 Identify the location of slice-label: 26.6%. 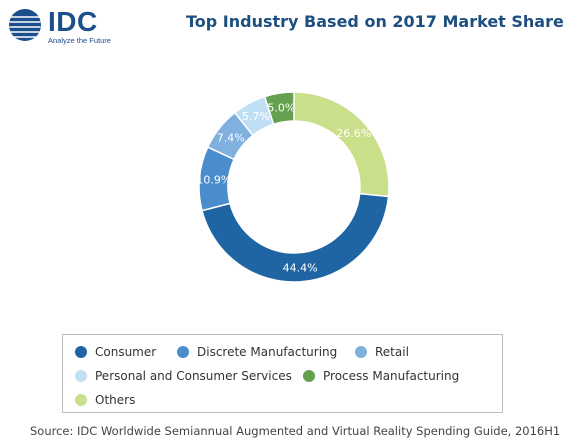
(353, 133).